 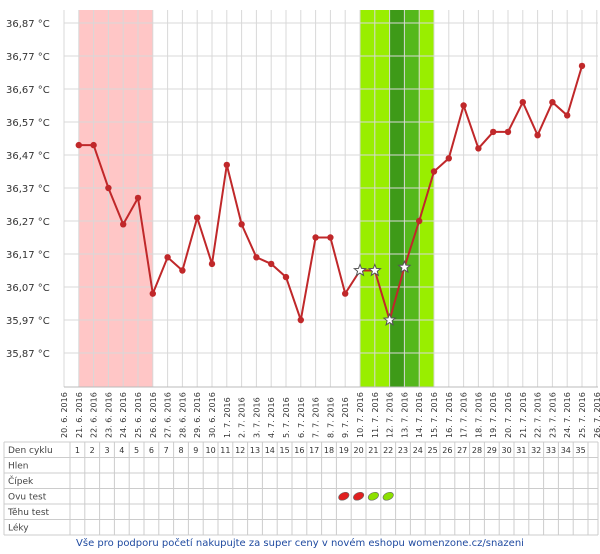 What do you see at coordinates (447, 450) in the screenshot?
I see `cycle-day-number: 26` at bounding box center [447, 450].